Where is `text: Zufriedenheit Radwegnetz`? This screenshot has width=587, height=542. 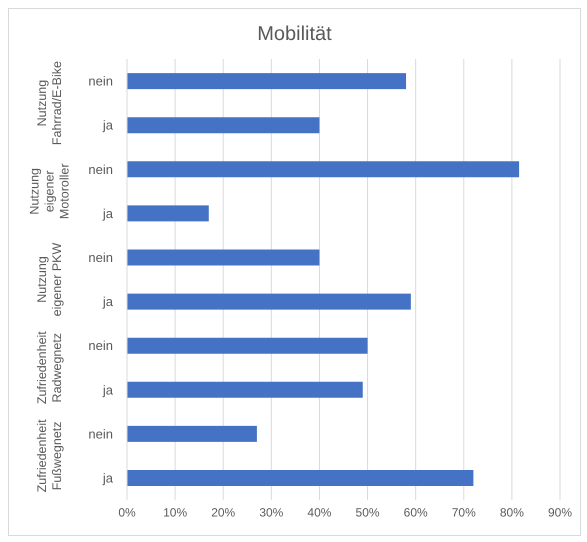
text: Zufriedenheit Radwegnetz is located at coordinates (49, 367).